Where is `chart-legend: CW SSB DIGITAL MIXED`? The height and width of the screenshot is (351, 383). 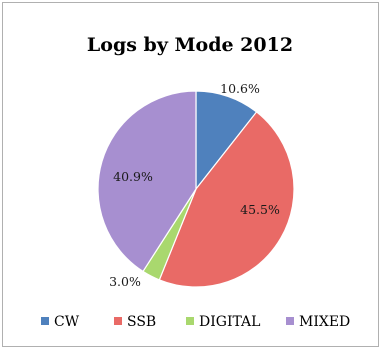 chart-legend: CW SSB DIGITAL MIXED is located at coordinates (195, 322).